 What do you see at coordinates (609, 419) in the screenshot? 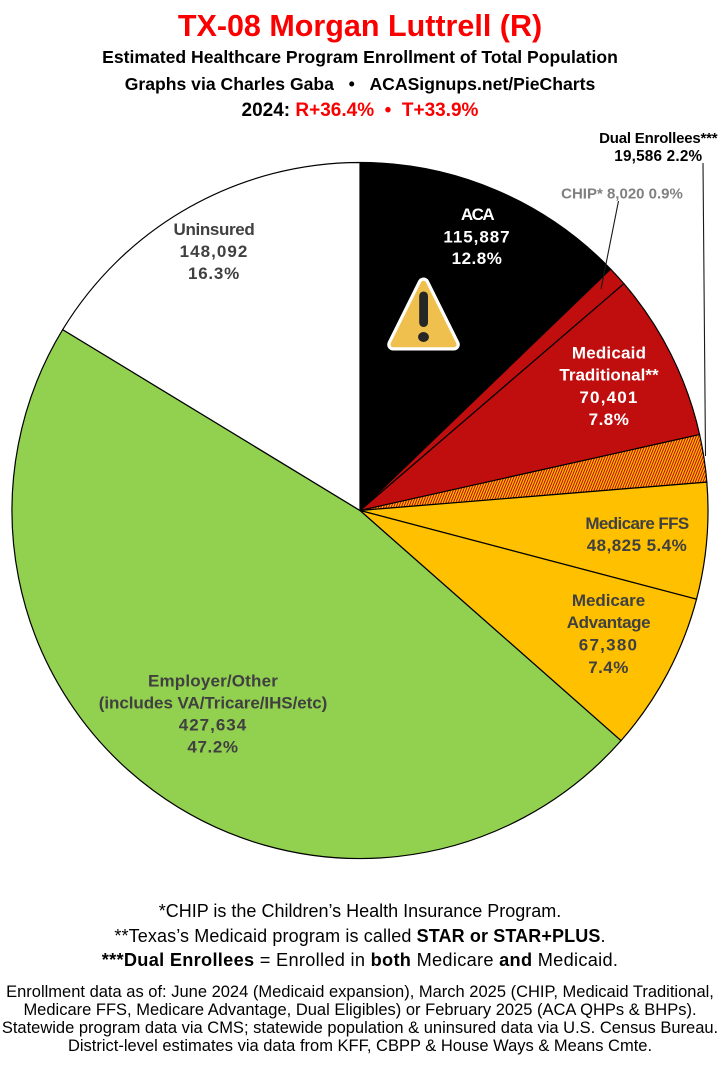
I see `svg-text: 7.8%` at bounding box center [609, 419].